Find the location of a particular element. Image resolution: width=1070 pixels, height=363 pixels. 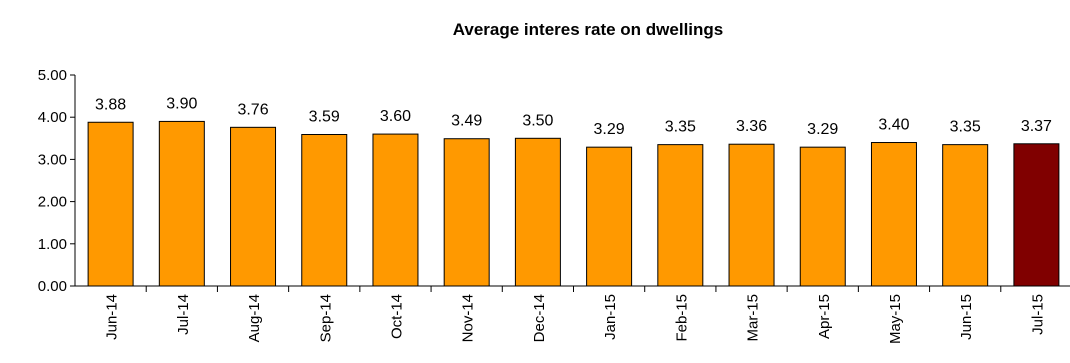

chart-title: Average interes rate on dwellings is located at coordinates (588, 29).